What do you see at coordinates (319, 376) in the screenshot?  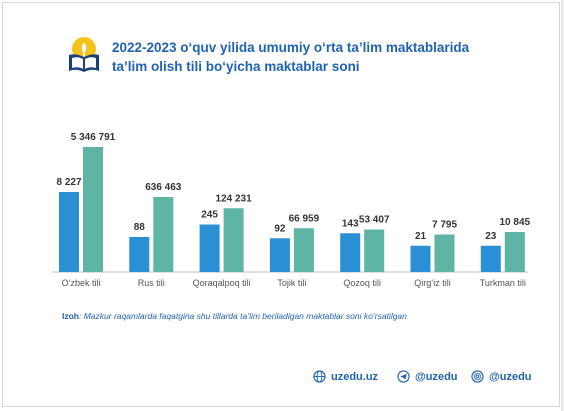 I see `globe-icon` at bounding box center [319, 376].